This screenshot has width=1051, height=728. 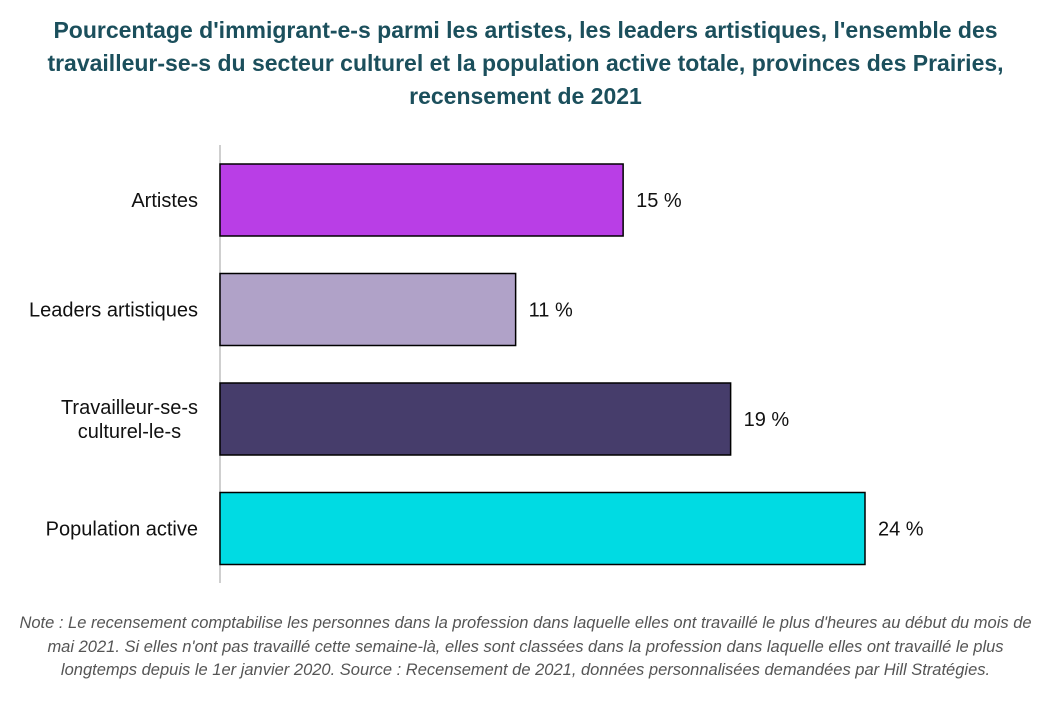 What do you see at coordinates (129, 420) in the screenshot?
I see `category-label-2: Travailleur-se-s culturel-le-s` at bounding box center [129, 420].